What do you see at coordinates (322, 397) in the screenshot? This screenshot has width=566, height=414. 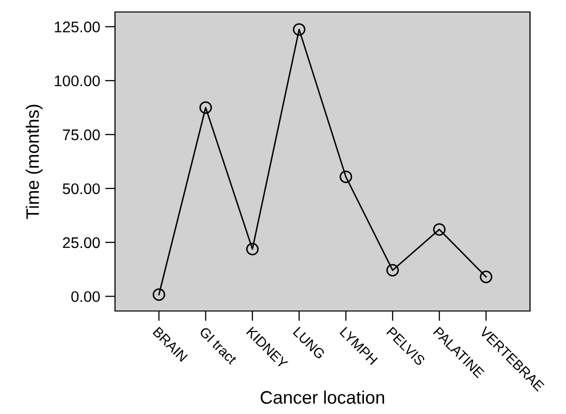 I see `x-axis-title: Cancer location` at bounding box center [322, 397].